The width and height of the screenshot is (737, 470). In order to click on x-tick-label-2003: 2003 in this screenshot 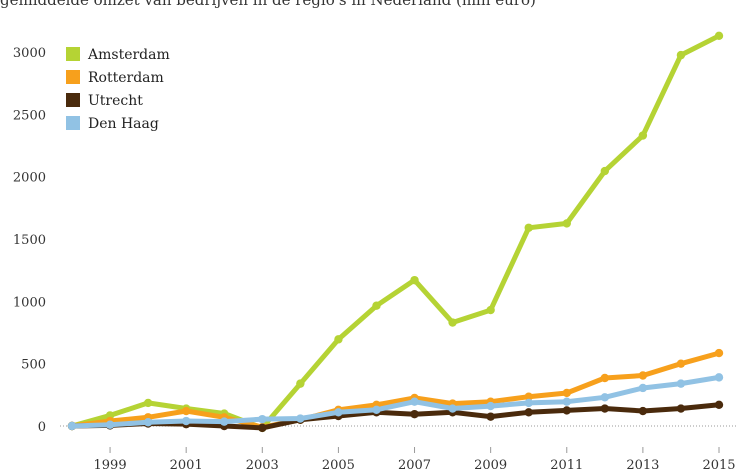, I will do `click(262, 464)`.